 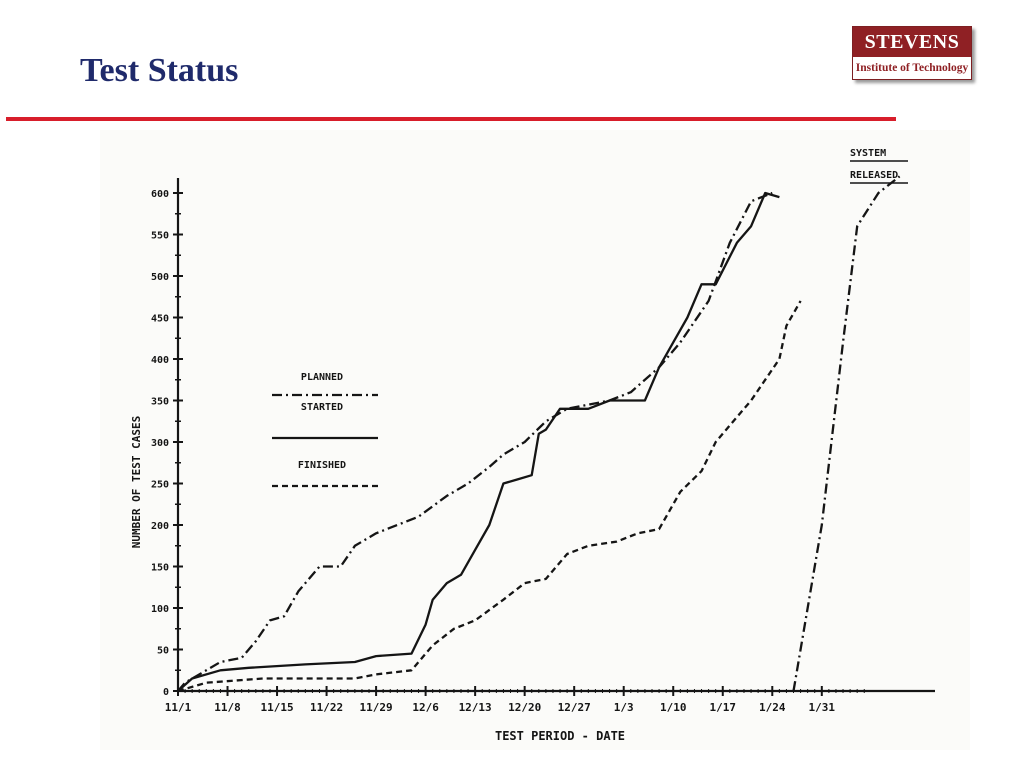 I want to click on x-tick-label: 11/1, so click(x=178, y=707).